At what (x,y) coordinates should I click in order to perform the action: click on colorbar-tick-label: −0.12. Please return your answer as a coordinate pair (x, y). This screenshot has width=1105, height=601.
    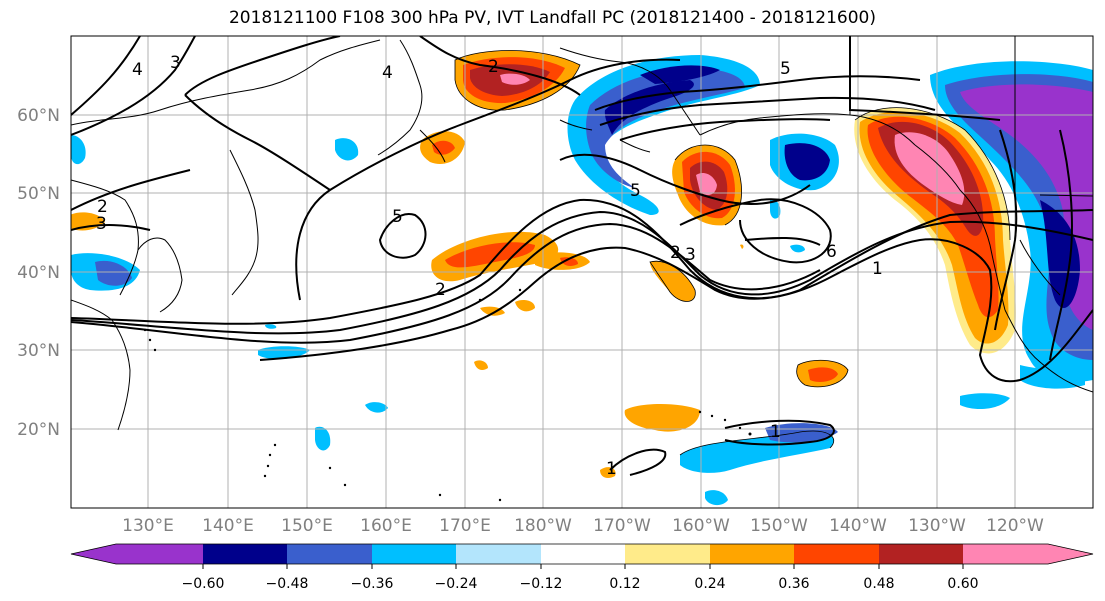
    Looking at the image, I should click on (541, 584).